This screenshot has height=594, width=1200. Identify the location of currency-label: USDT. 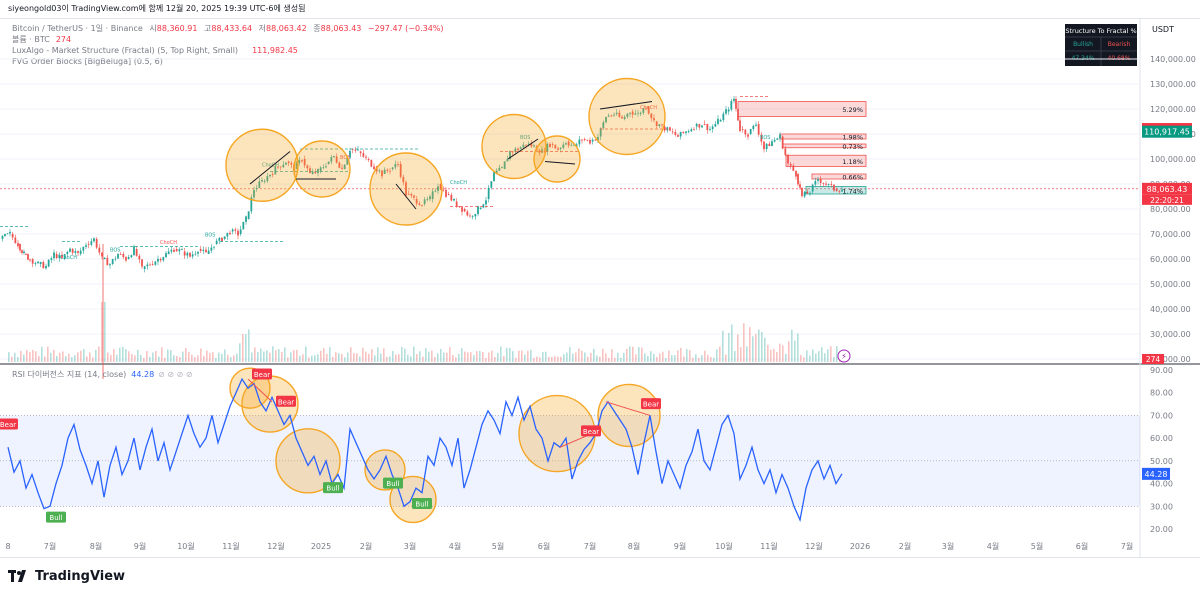
(1163, 29).